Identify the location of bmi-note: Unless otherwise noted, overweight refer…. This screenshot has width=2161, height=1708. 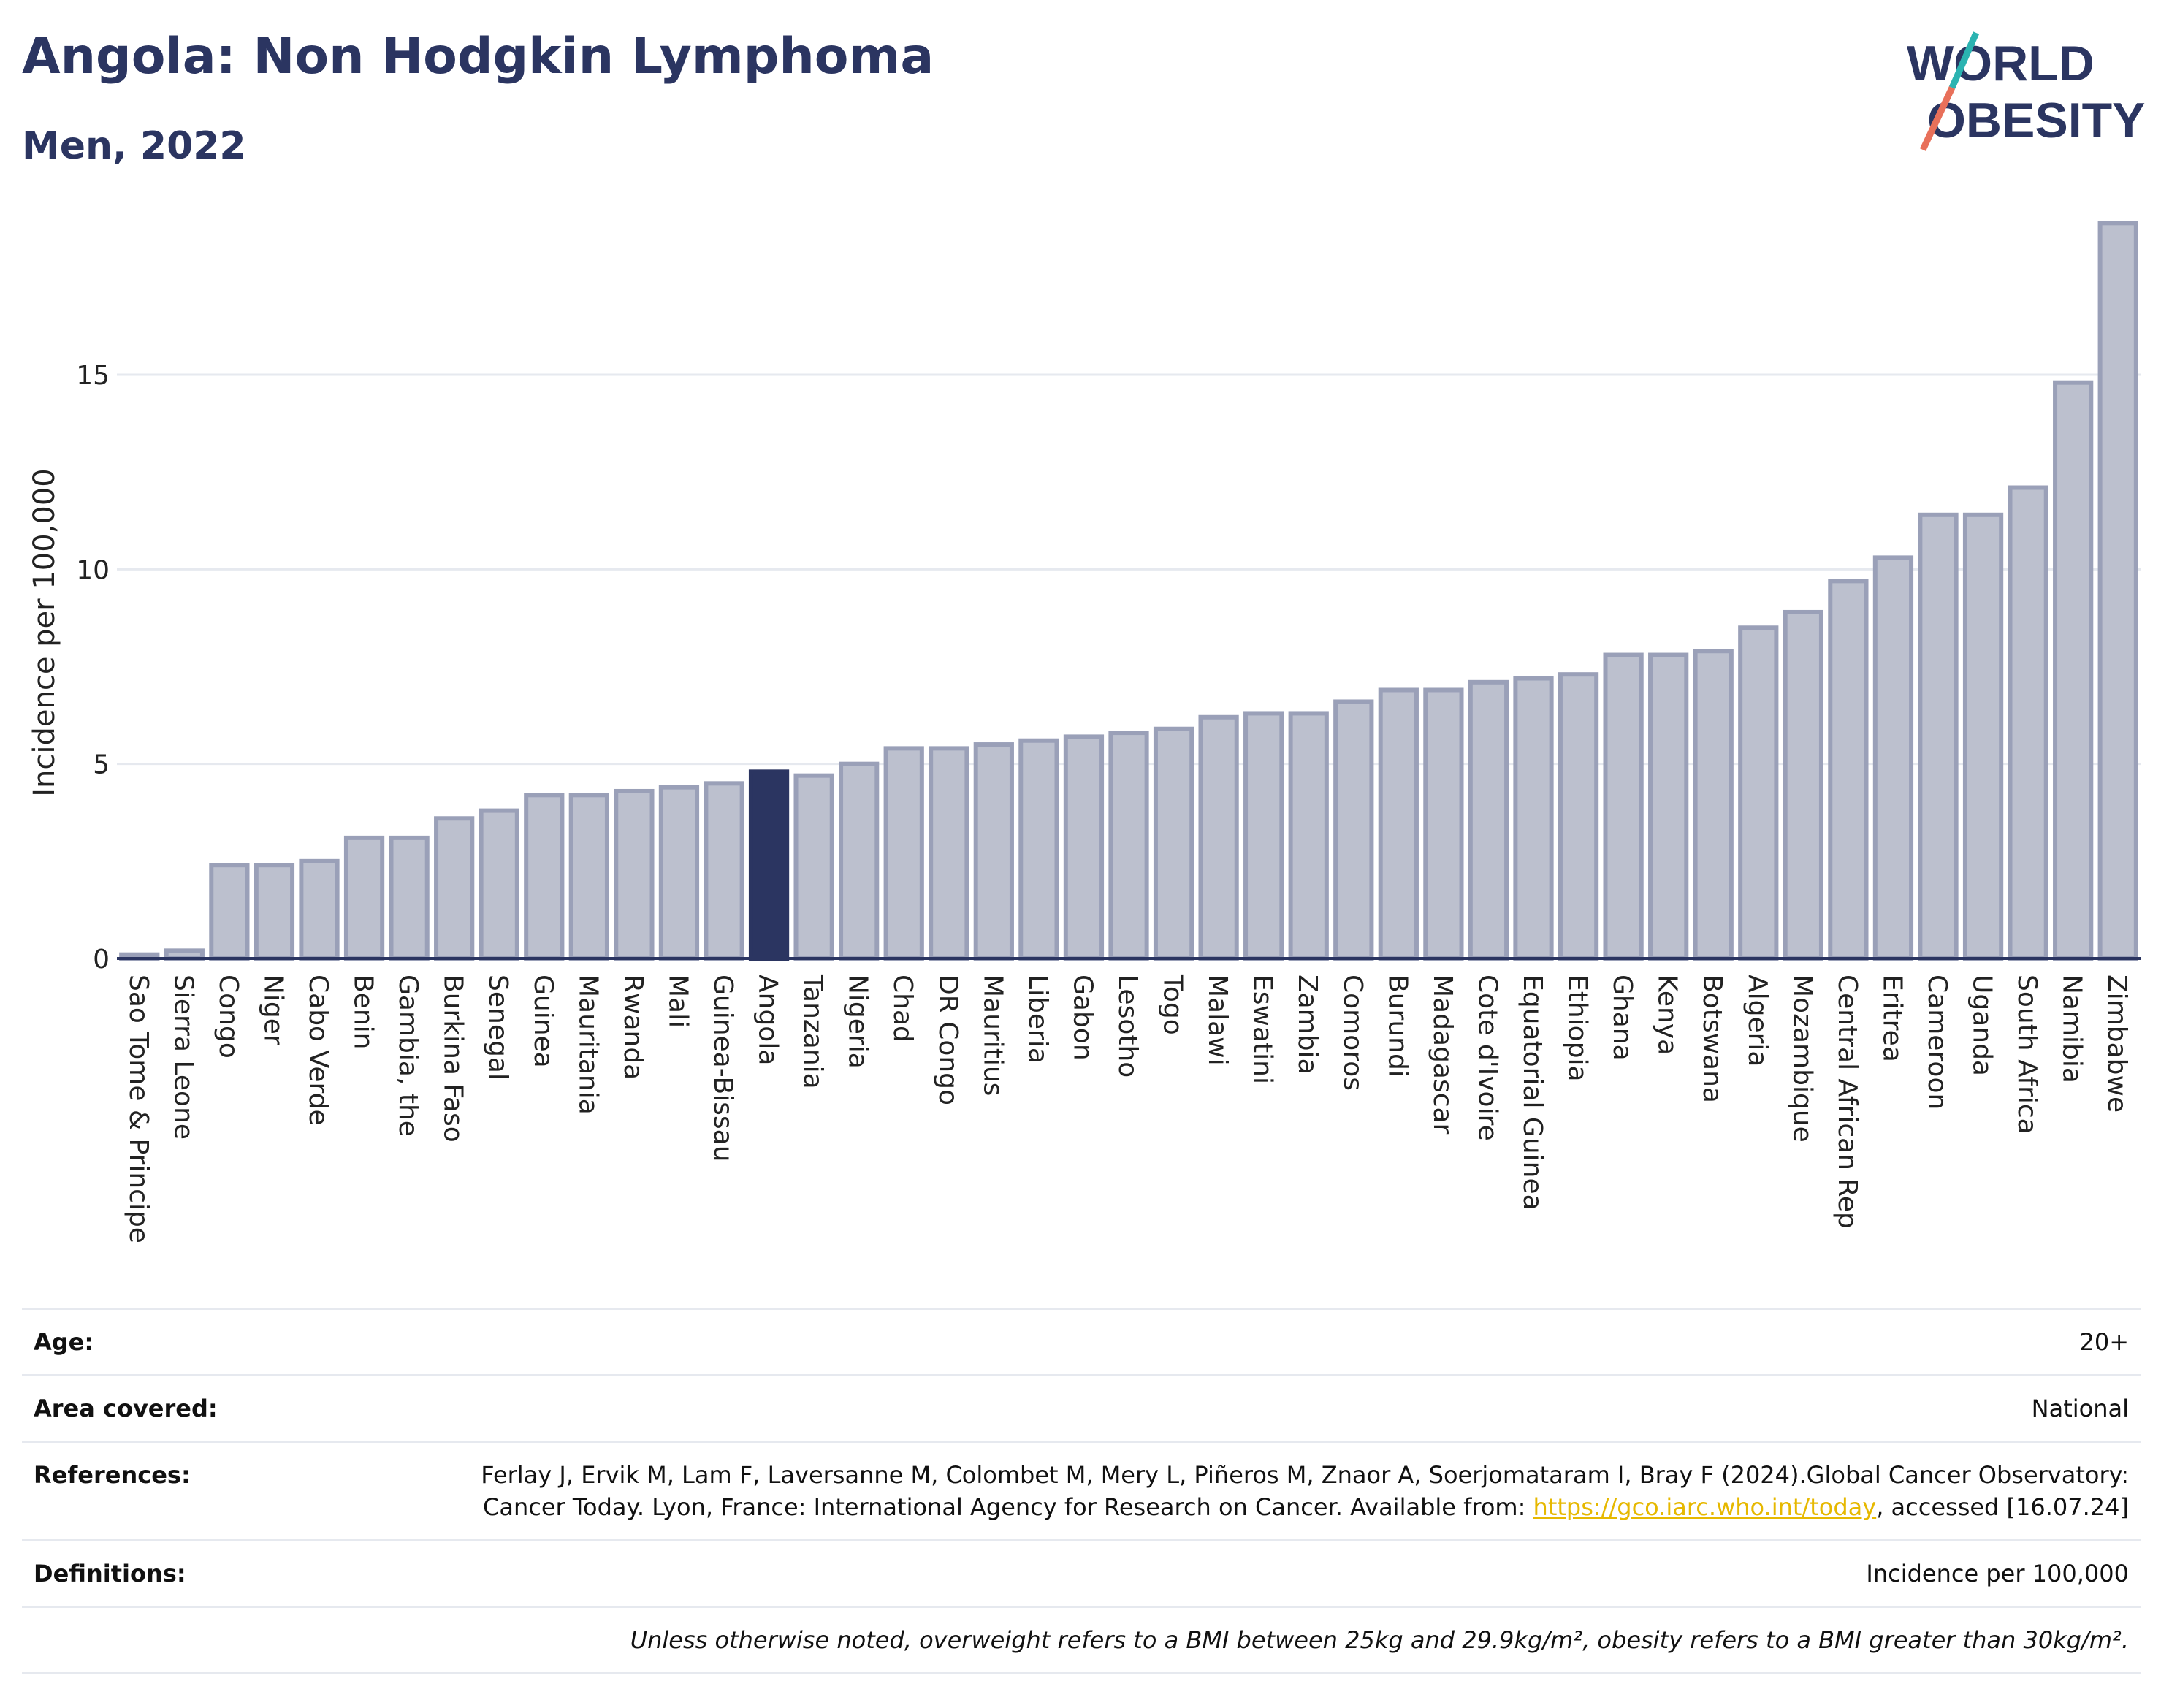
(1379, 1640).